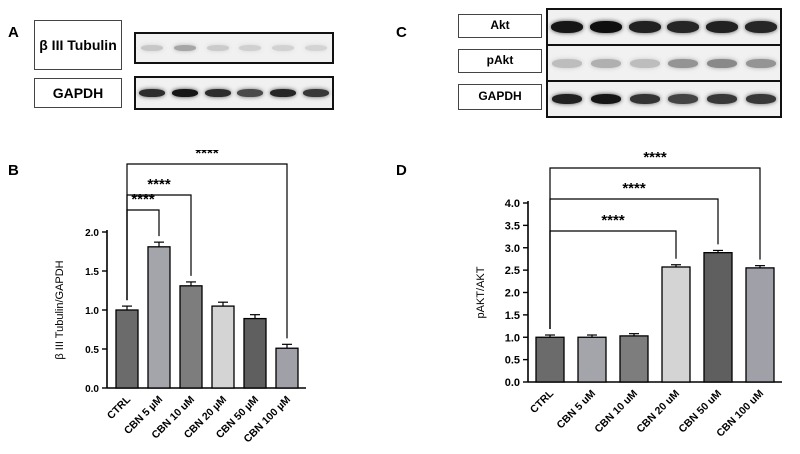 The width and height of the screenshot is (800, 454). Describe the element at coordinates (234, 48) in the screenshot. I see `blot-tubulin` at that location.